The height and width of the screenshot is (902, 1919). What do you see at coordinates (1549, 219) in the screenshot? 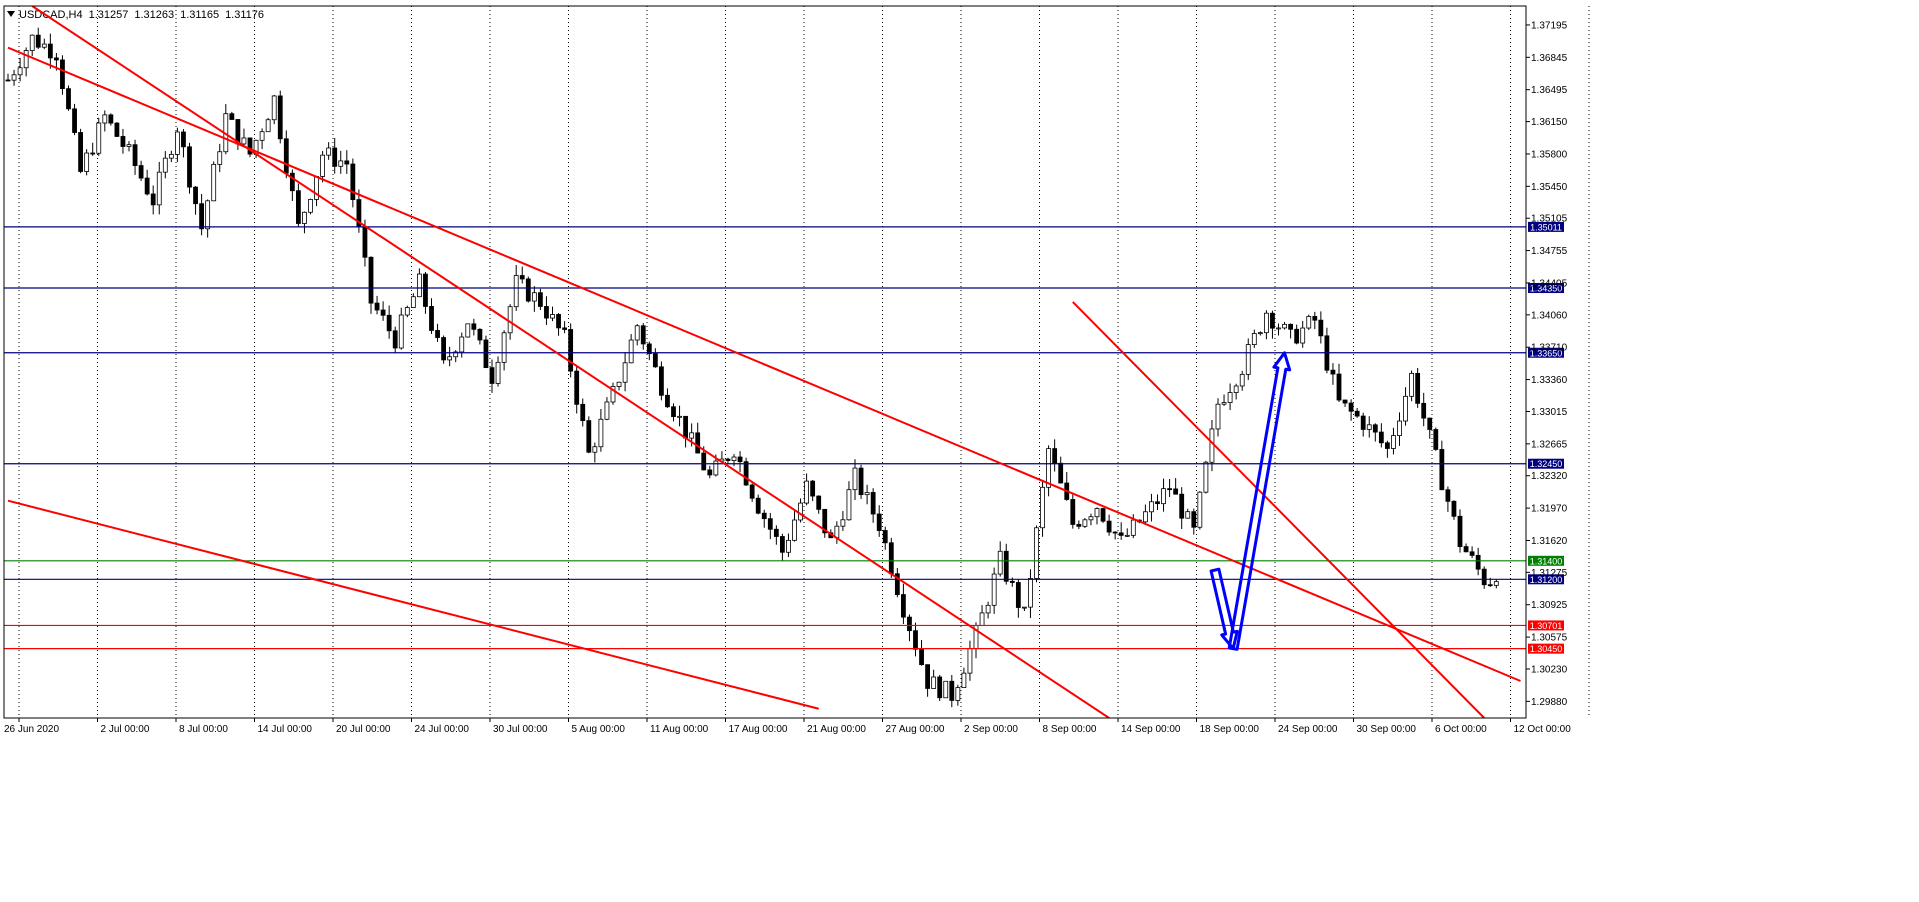
I see `price-tick-label: 1.35105` at bounding box center [1549, 219].